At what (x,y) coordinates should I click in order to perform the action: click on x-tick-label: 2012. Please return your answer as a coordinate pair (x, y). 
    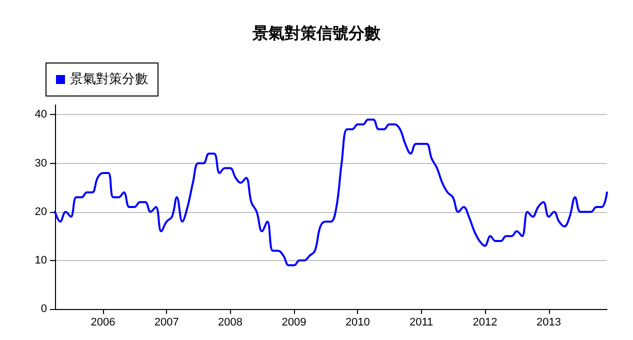
    Looking at the image, I should click on (485, 322).